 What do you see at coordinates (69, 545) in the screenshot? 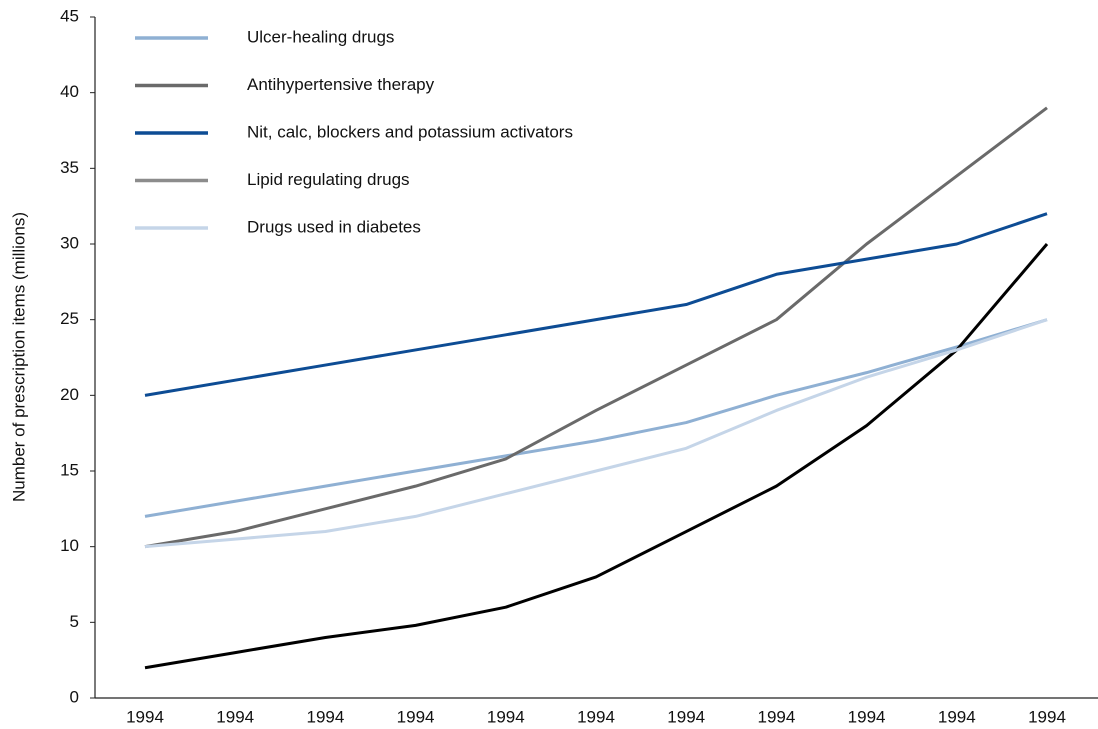
I see `y-tick-label: 10` at bounding box center [69, 545].